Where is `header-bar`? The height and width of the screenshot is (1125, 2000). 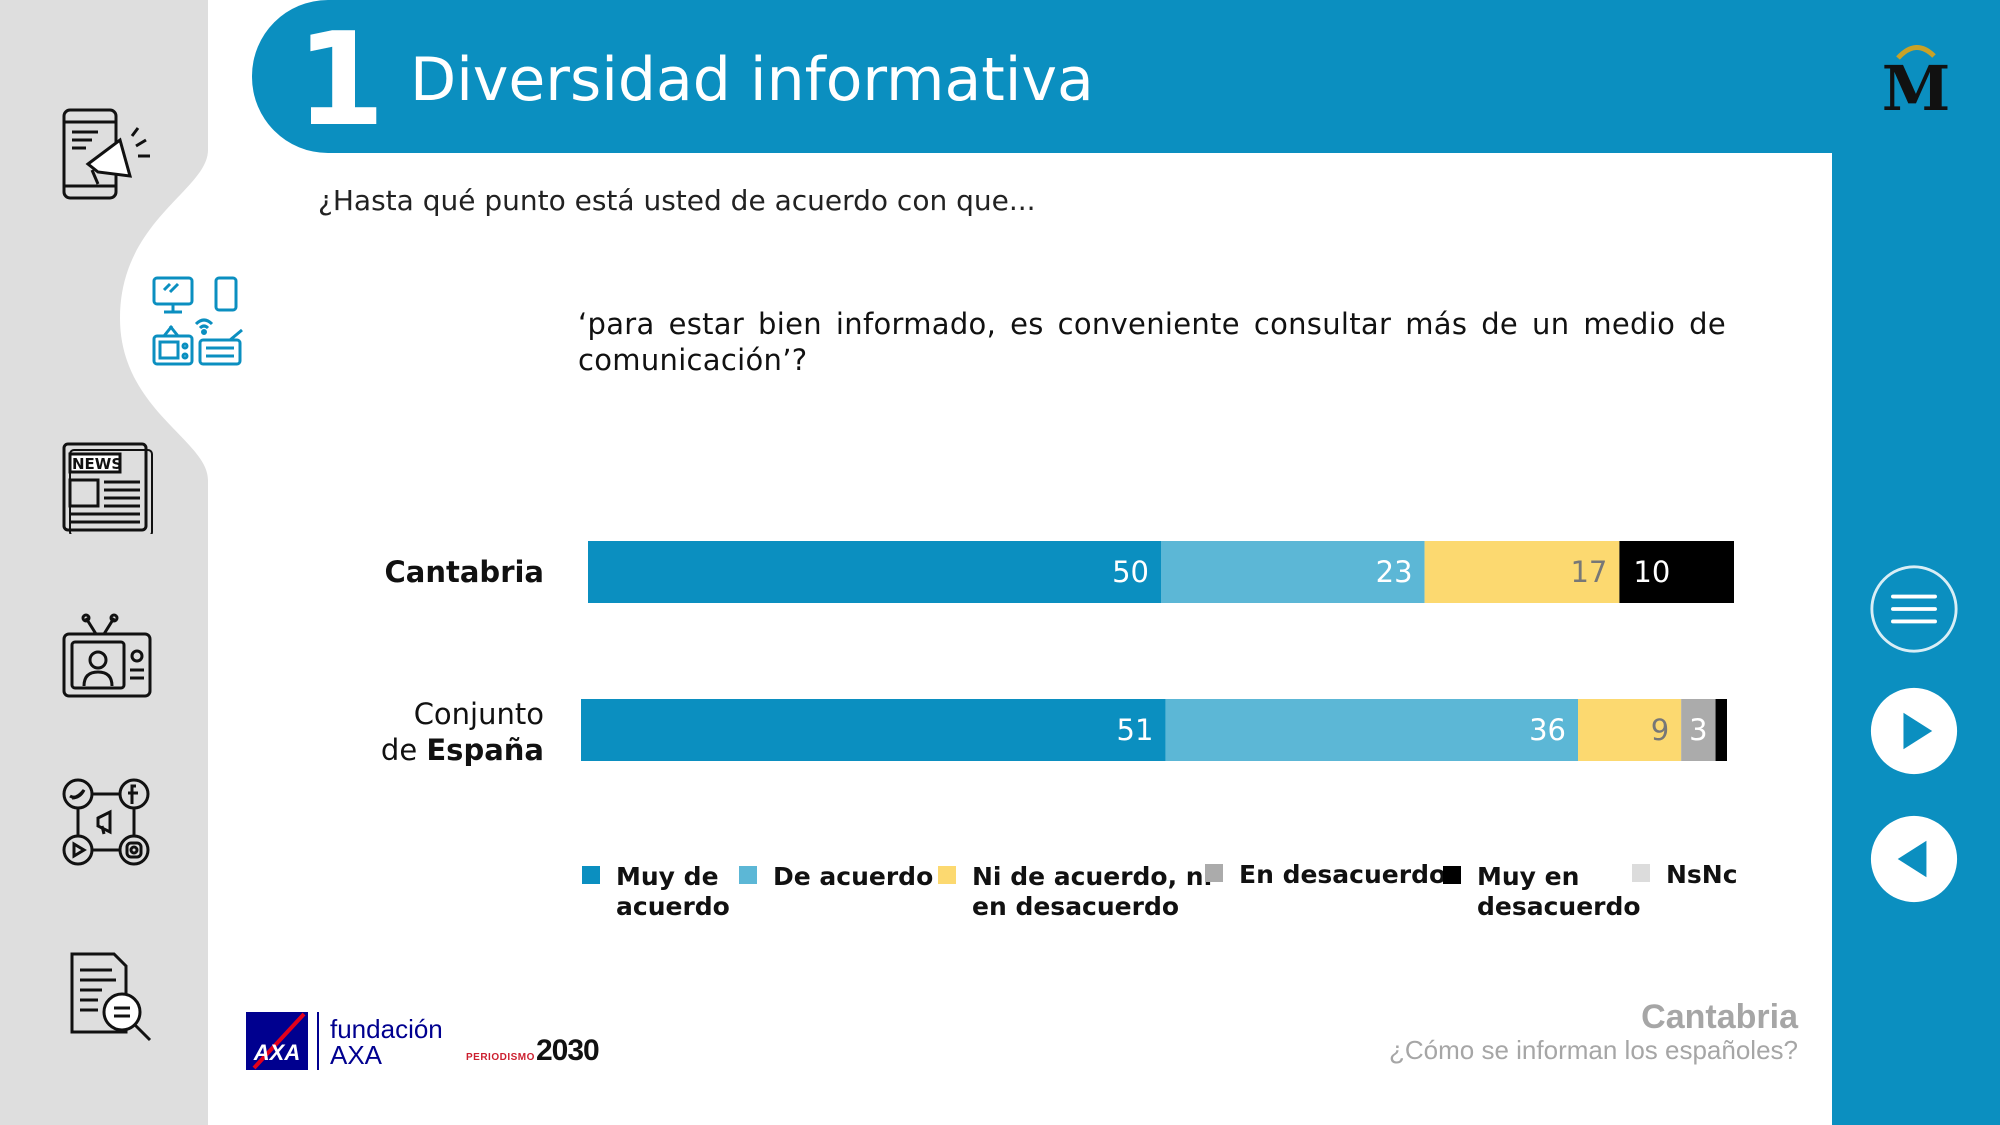 header-bar is located at coordinates (1126, 76).